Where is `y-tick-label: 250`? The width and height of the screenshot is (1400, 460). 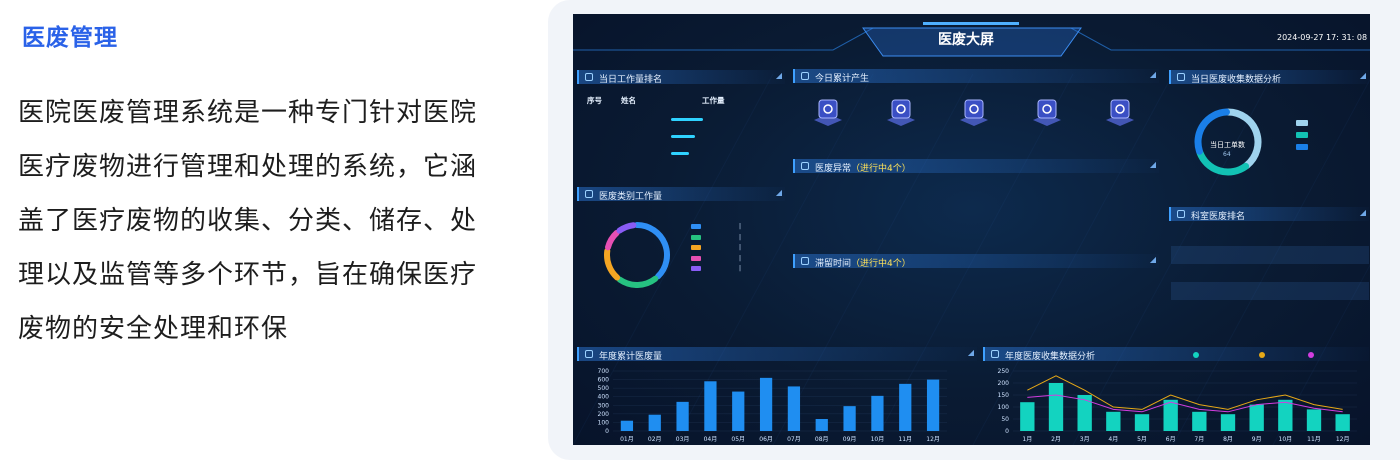
y-tick-label: 250 is located at coordinates (1004, 371).